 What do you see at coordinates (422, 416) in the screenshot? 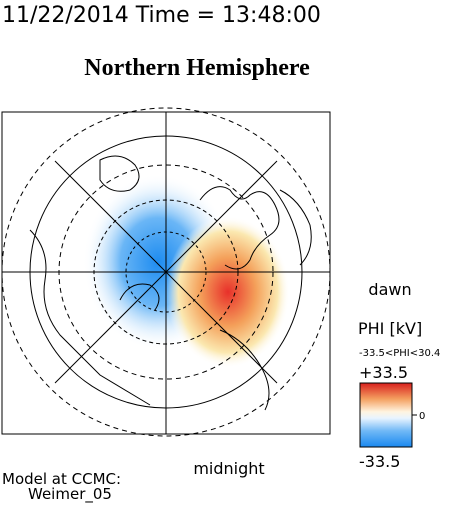
I see `colorbar-mid: 0` at bounding box center [422, 416].